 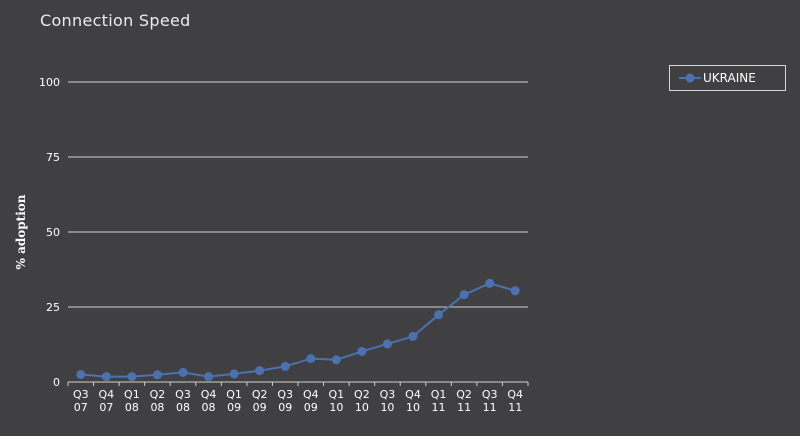 I want to click on x-tick-label: Q2 10, so click(x=362, y=401).